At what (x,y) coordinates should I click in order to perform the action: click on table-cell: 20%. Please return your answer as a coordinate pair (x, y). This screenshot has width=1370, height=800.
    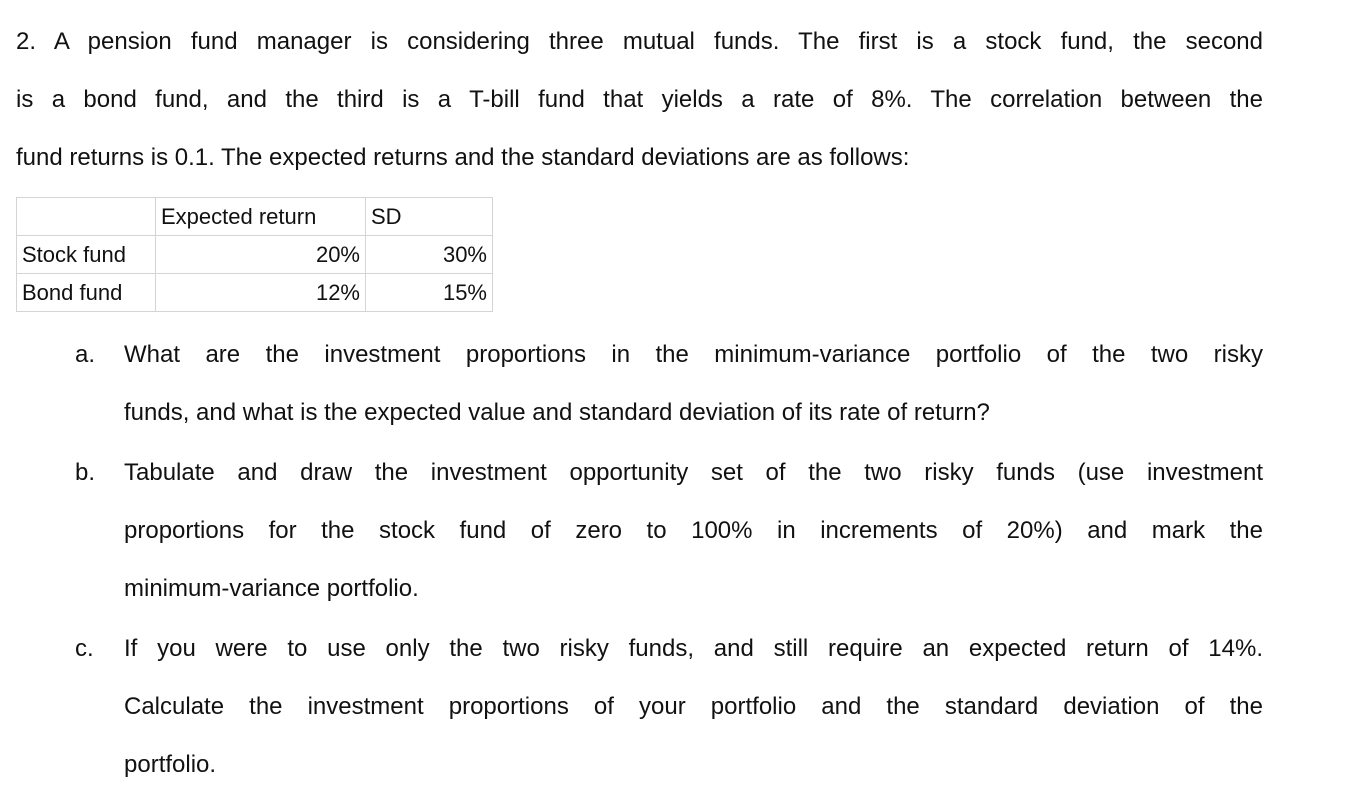
    Looking at the image, I should click on (260, 254).